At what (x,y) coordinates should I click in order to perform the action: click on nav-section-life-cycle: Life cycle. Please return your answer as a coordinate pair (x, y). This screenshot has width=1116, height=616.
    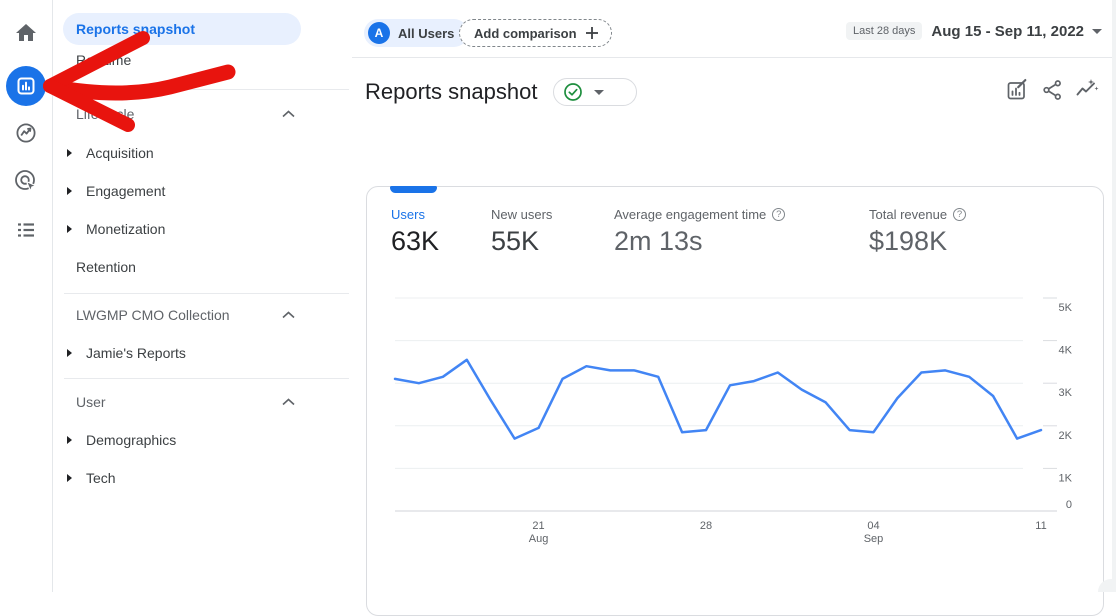
    Looking at the image, I should click on (183, 114).